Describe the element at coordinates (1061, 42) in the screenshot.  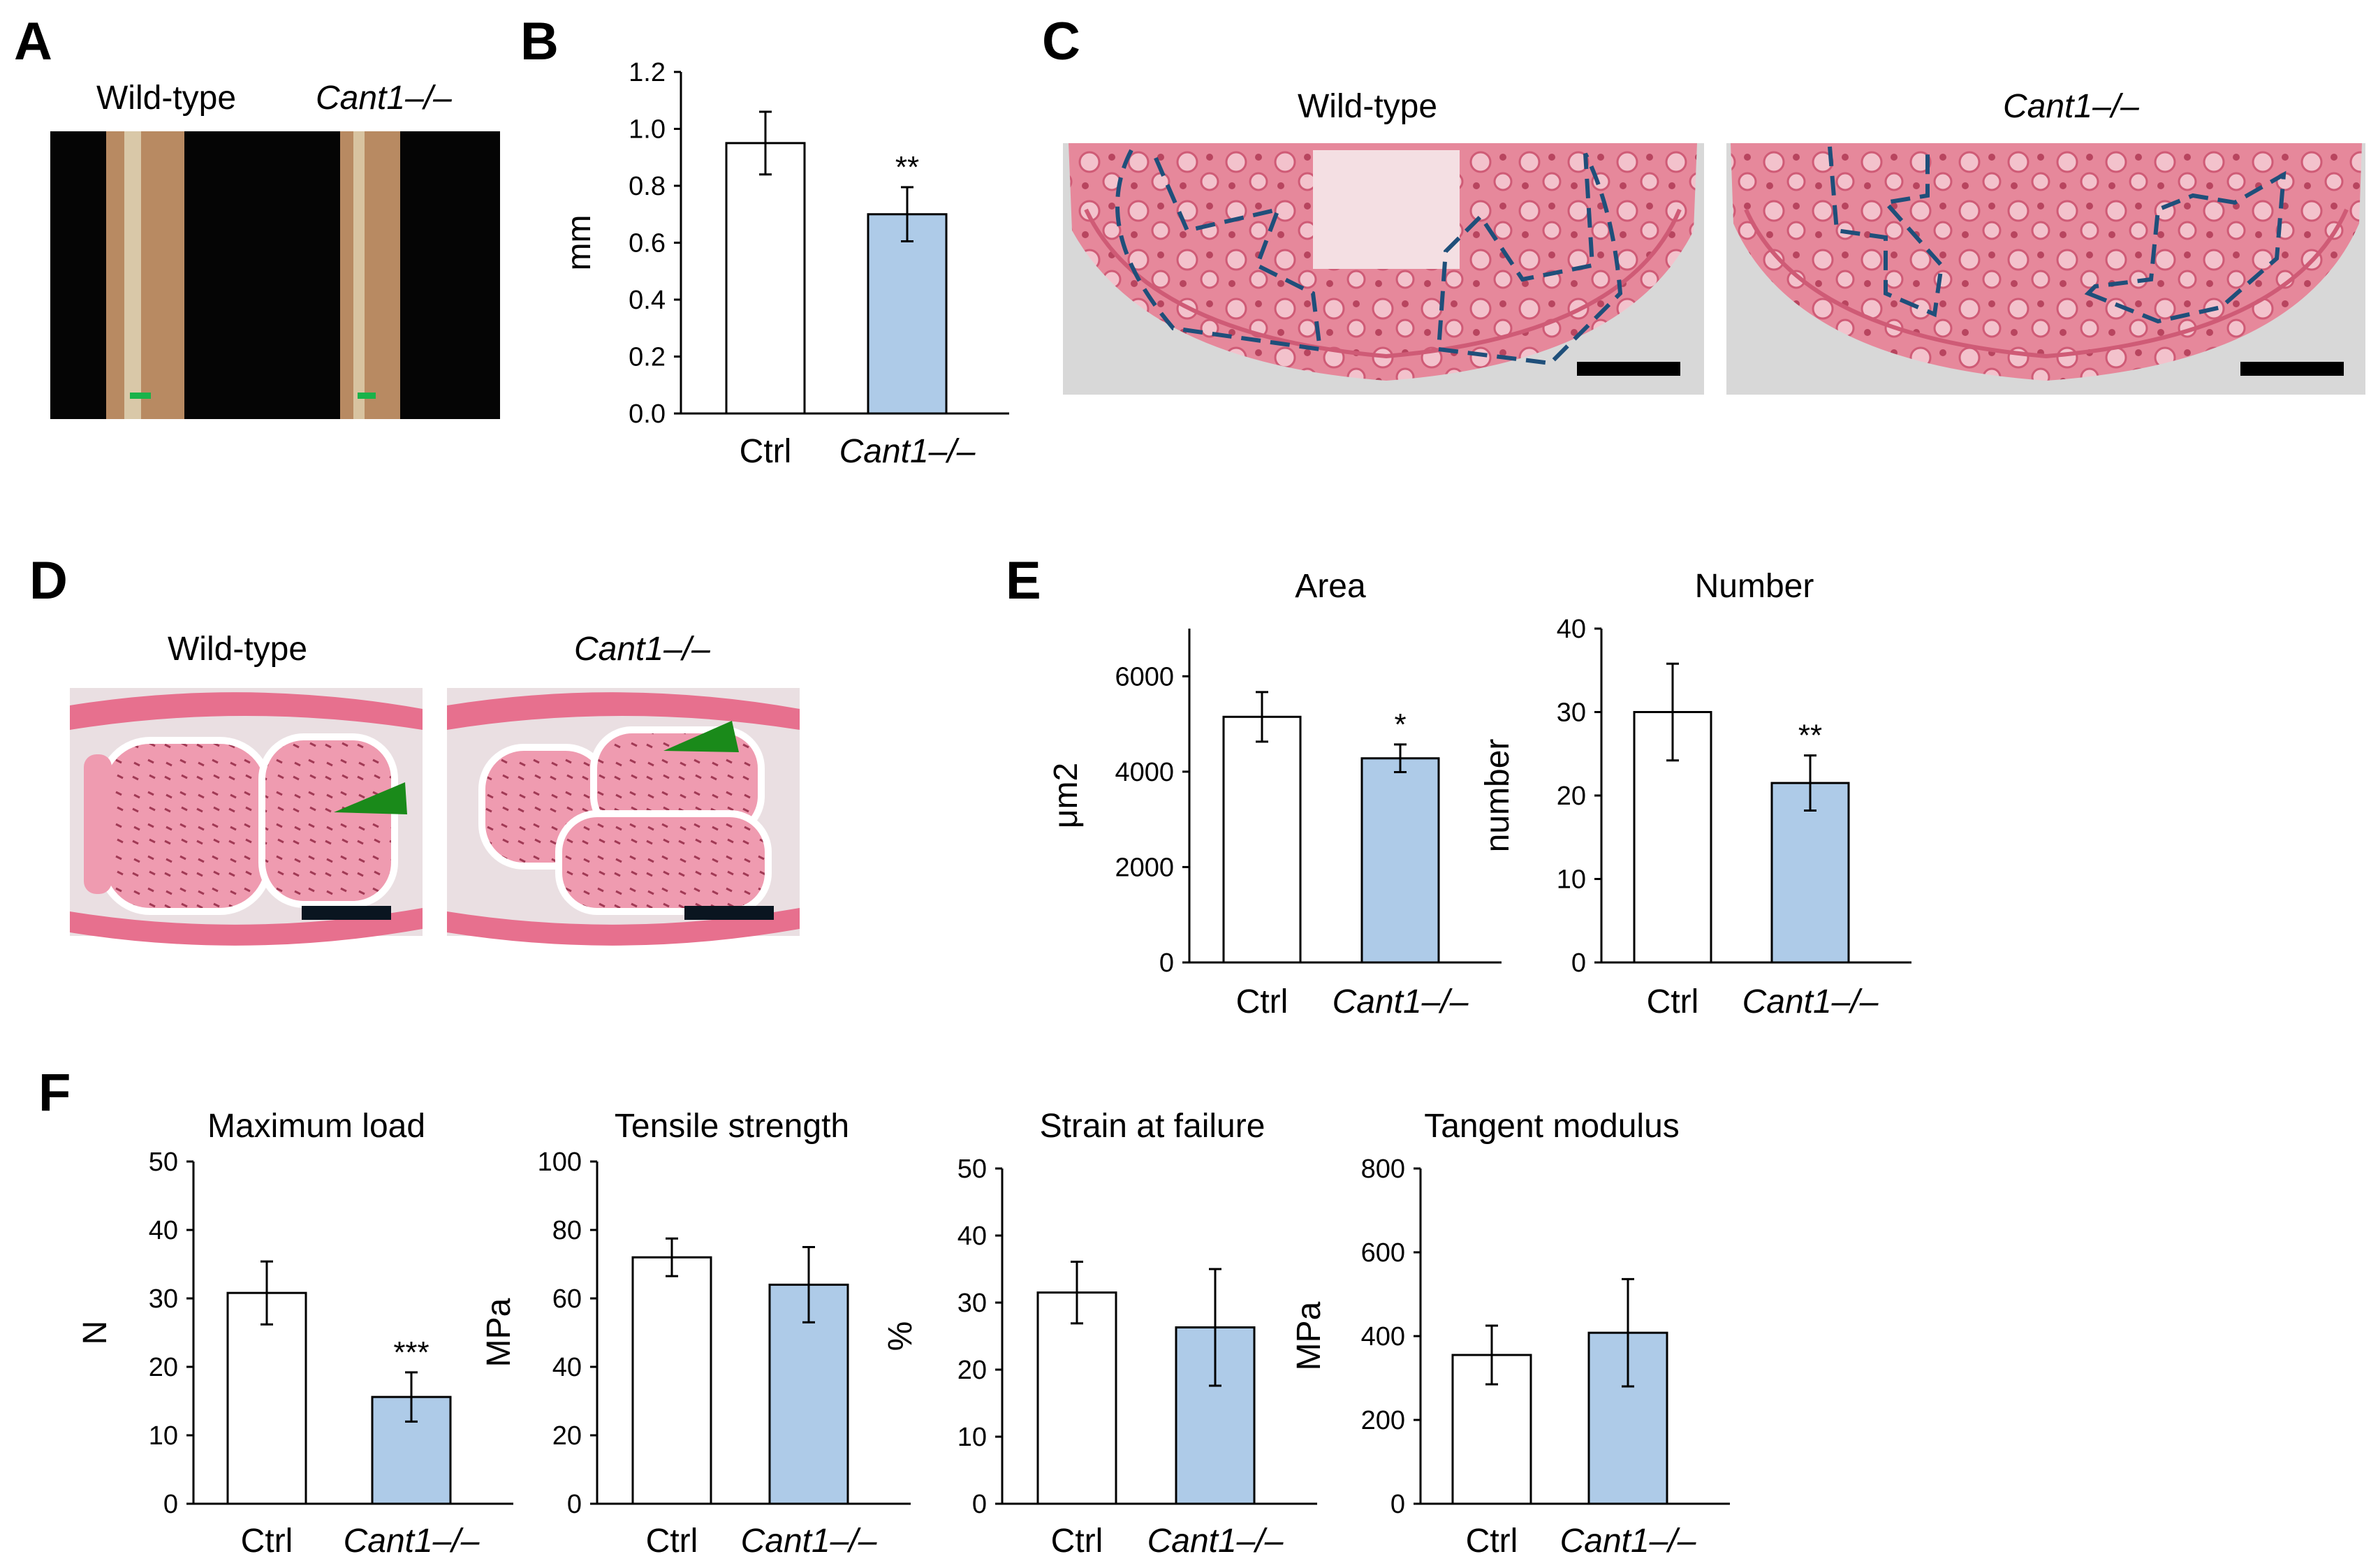
I see `panel-label-c: C` at that location.